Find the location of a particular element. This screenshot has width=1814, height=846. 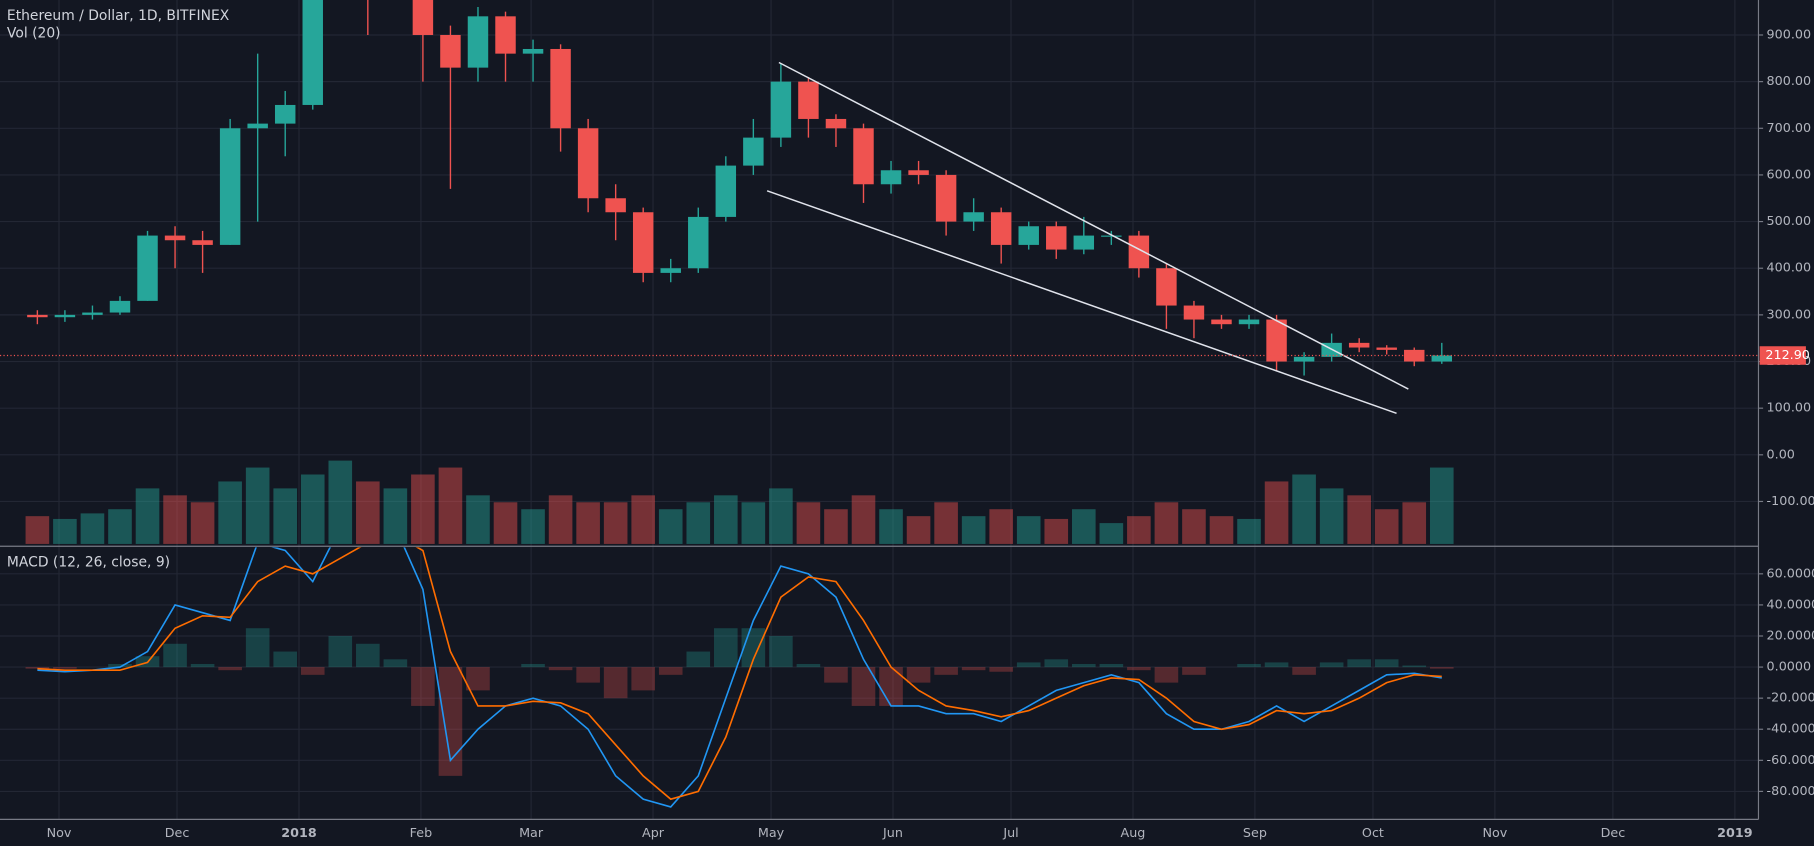

y-tick-label: 400.00 is located at coordinates (1789, 267).